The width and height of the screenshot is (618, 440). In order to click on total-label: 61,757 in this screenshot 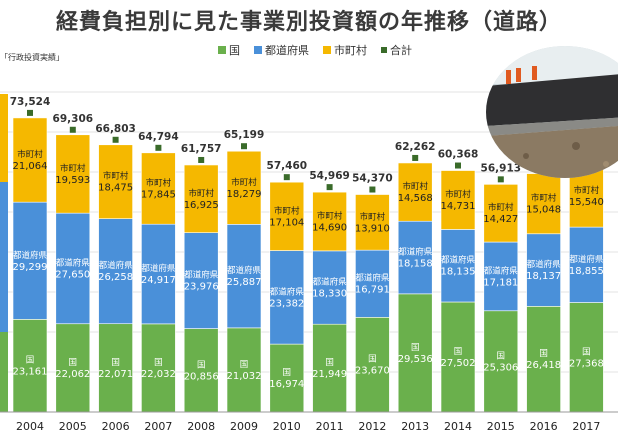, I will do `click(201, 149)`.